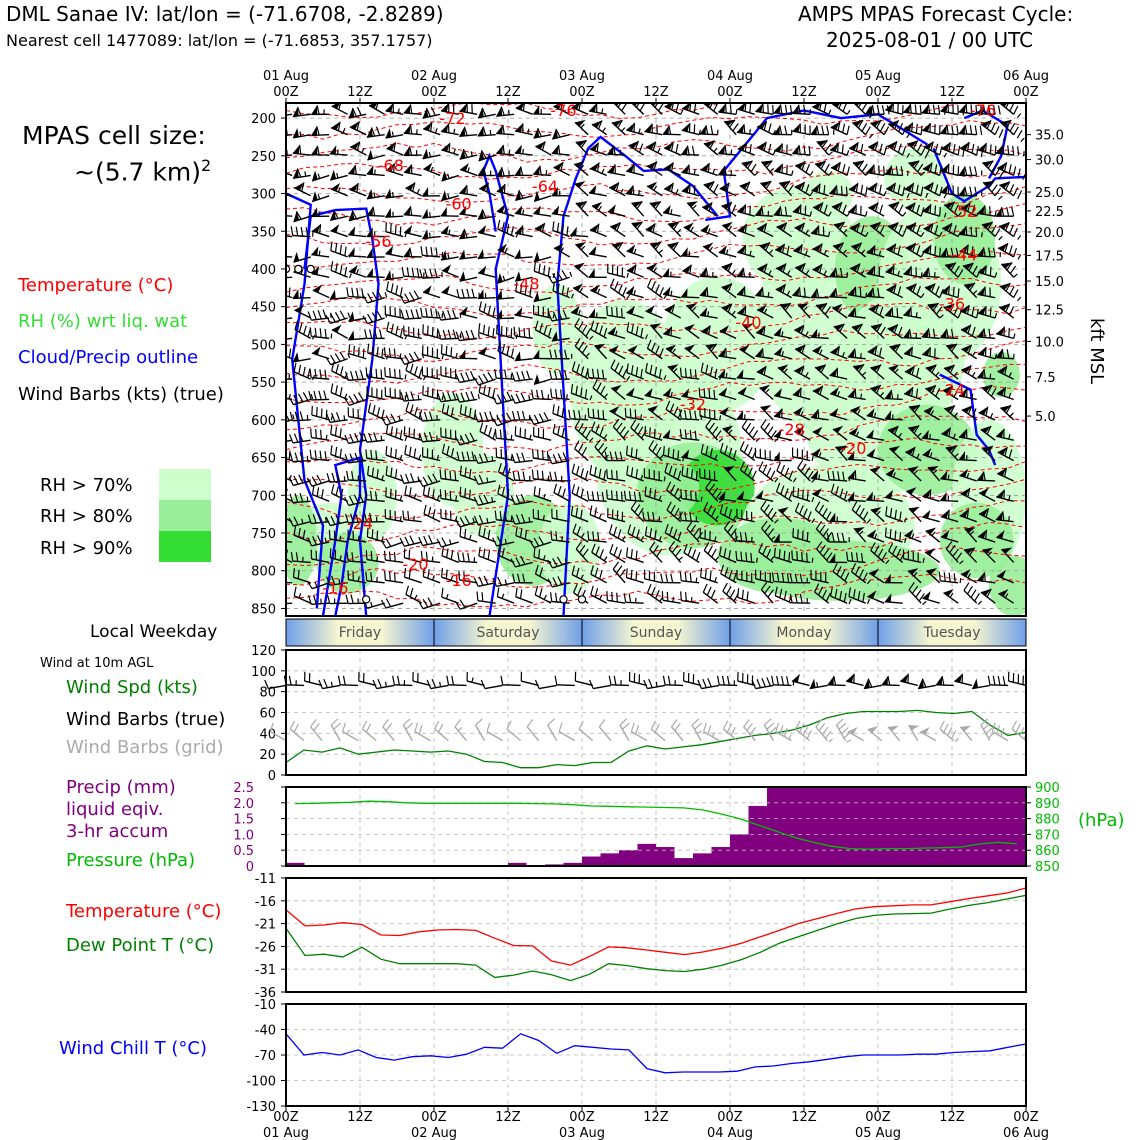  Describe the element at coordinates (582, 76) in the screenshot. I see `top-day-label: 03 Aug` at that location.